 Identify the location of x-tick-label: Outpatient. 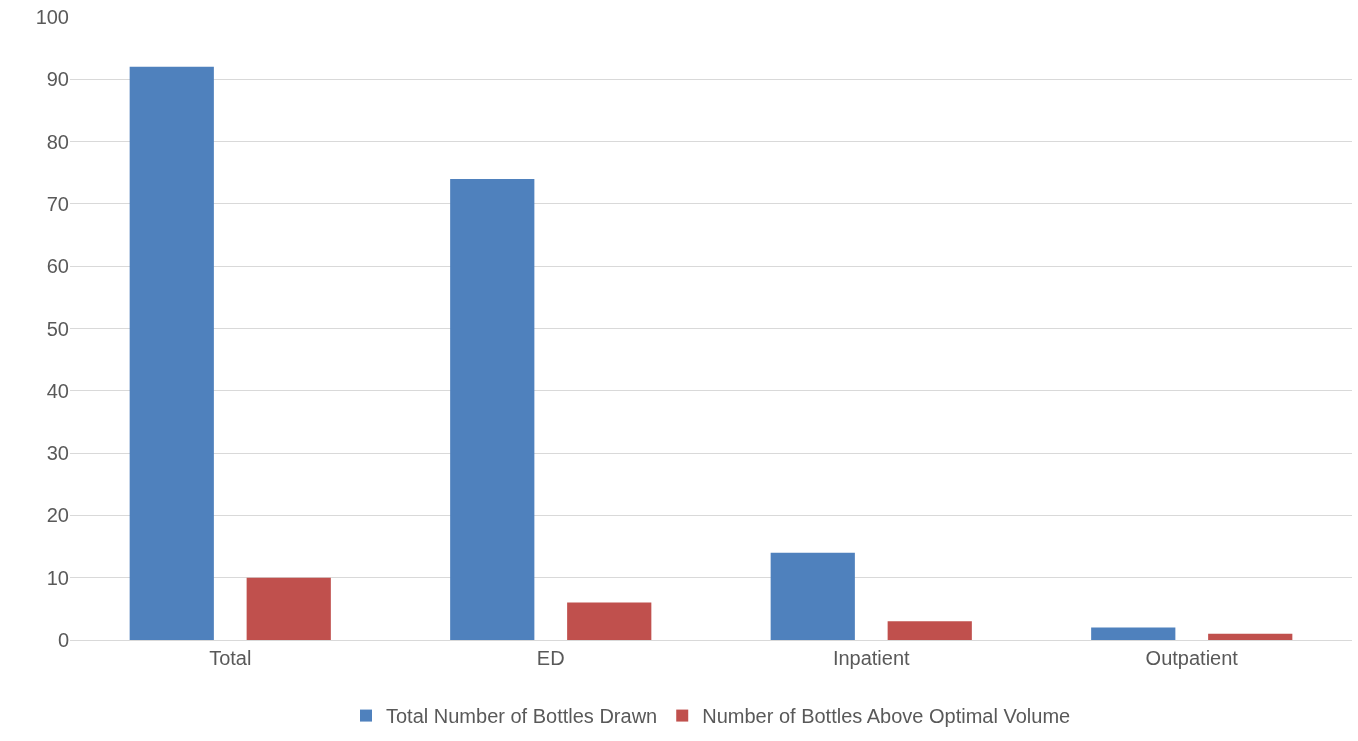
(1192, 658).